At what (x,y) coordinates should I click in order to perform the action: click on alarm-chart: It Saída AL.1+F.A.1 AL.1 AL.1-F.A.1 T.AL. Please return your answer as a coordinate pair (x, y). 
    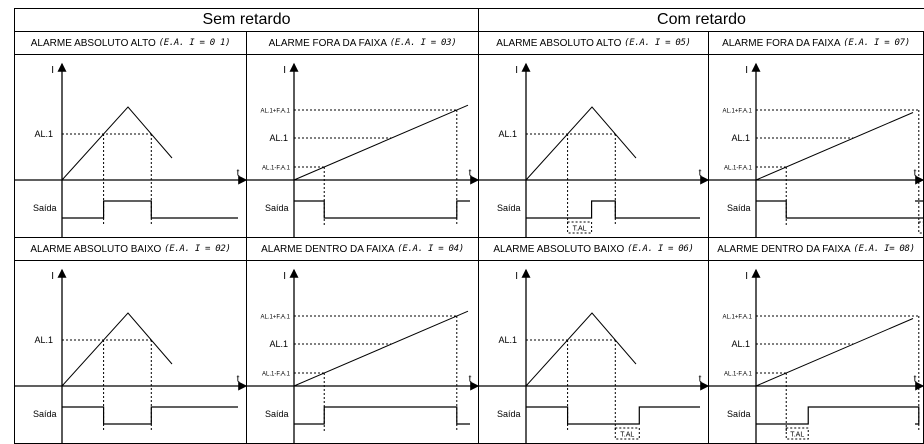
    Looking at the image, I should click on (816, 355).